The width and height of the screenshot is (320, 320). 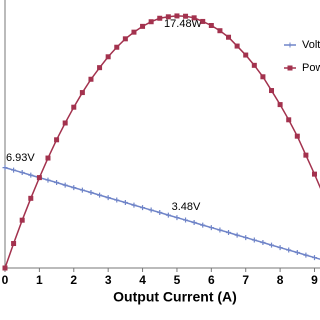 I want to click on x-tick-label: 0, so click(x=5, y=280).